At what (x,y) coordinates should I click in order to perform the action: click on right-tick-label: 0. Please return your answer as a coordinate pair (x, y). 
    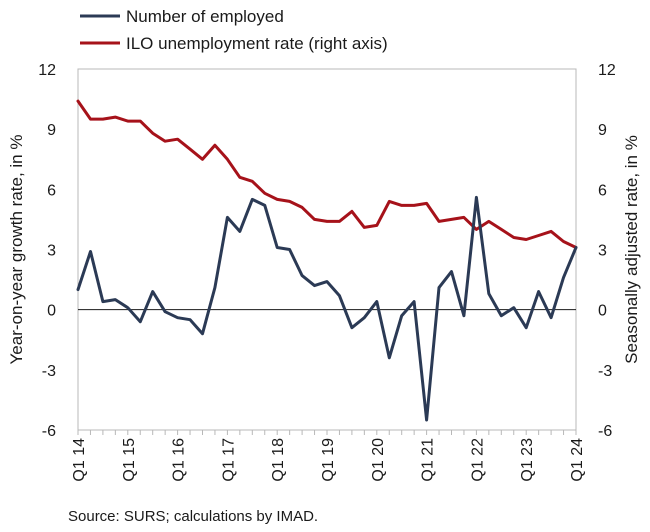
    Looking at the image, I should click on (602, 311).